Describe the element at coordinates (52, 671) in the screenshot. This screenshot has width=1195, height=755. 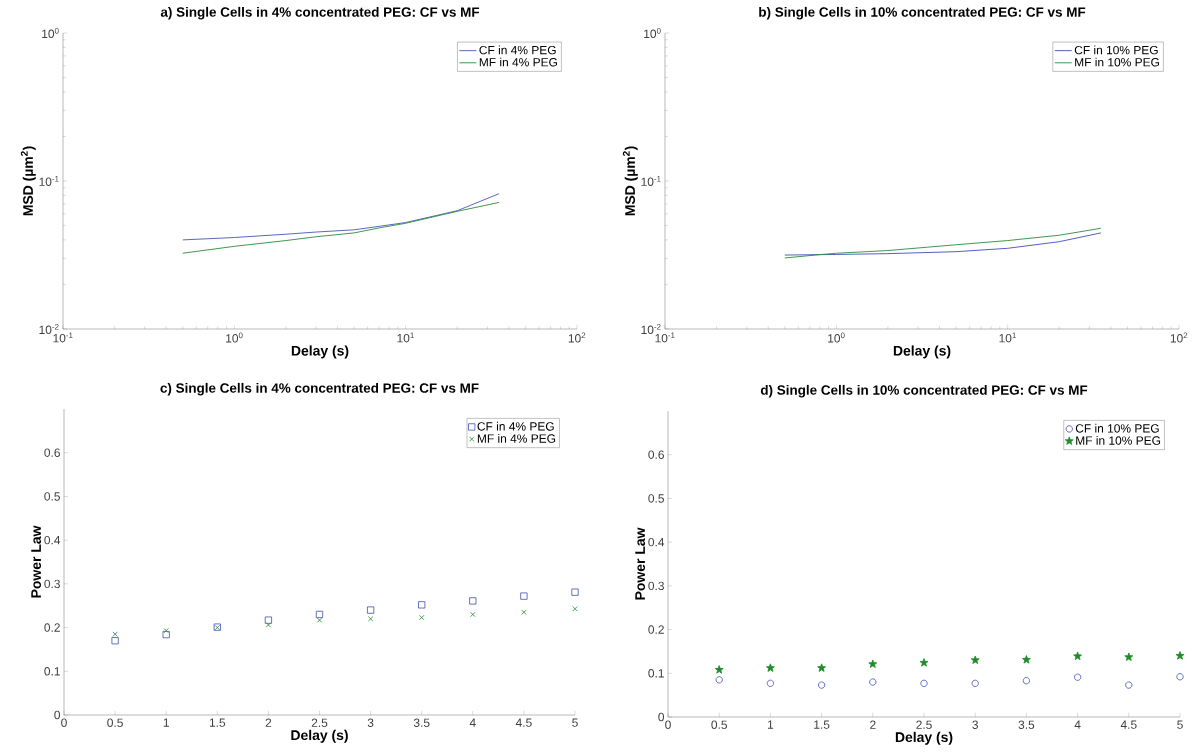
I see `y-tick-label: 0.1` at that location.